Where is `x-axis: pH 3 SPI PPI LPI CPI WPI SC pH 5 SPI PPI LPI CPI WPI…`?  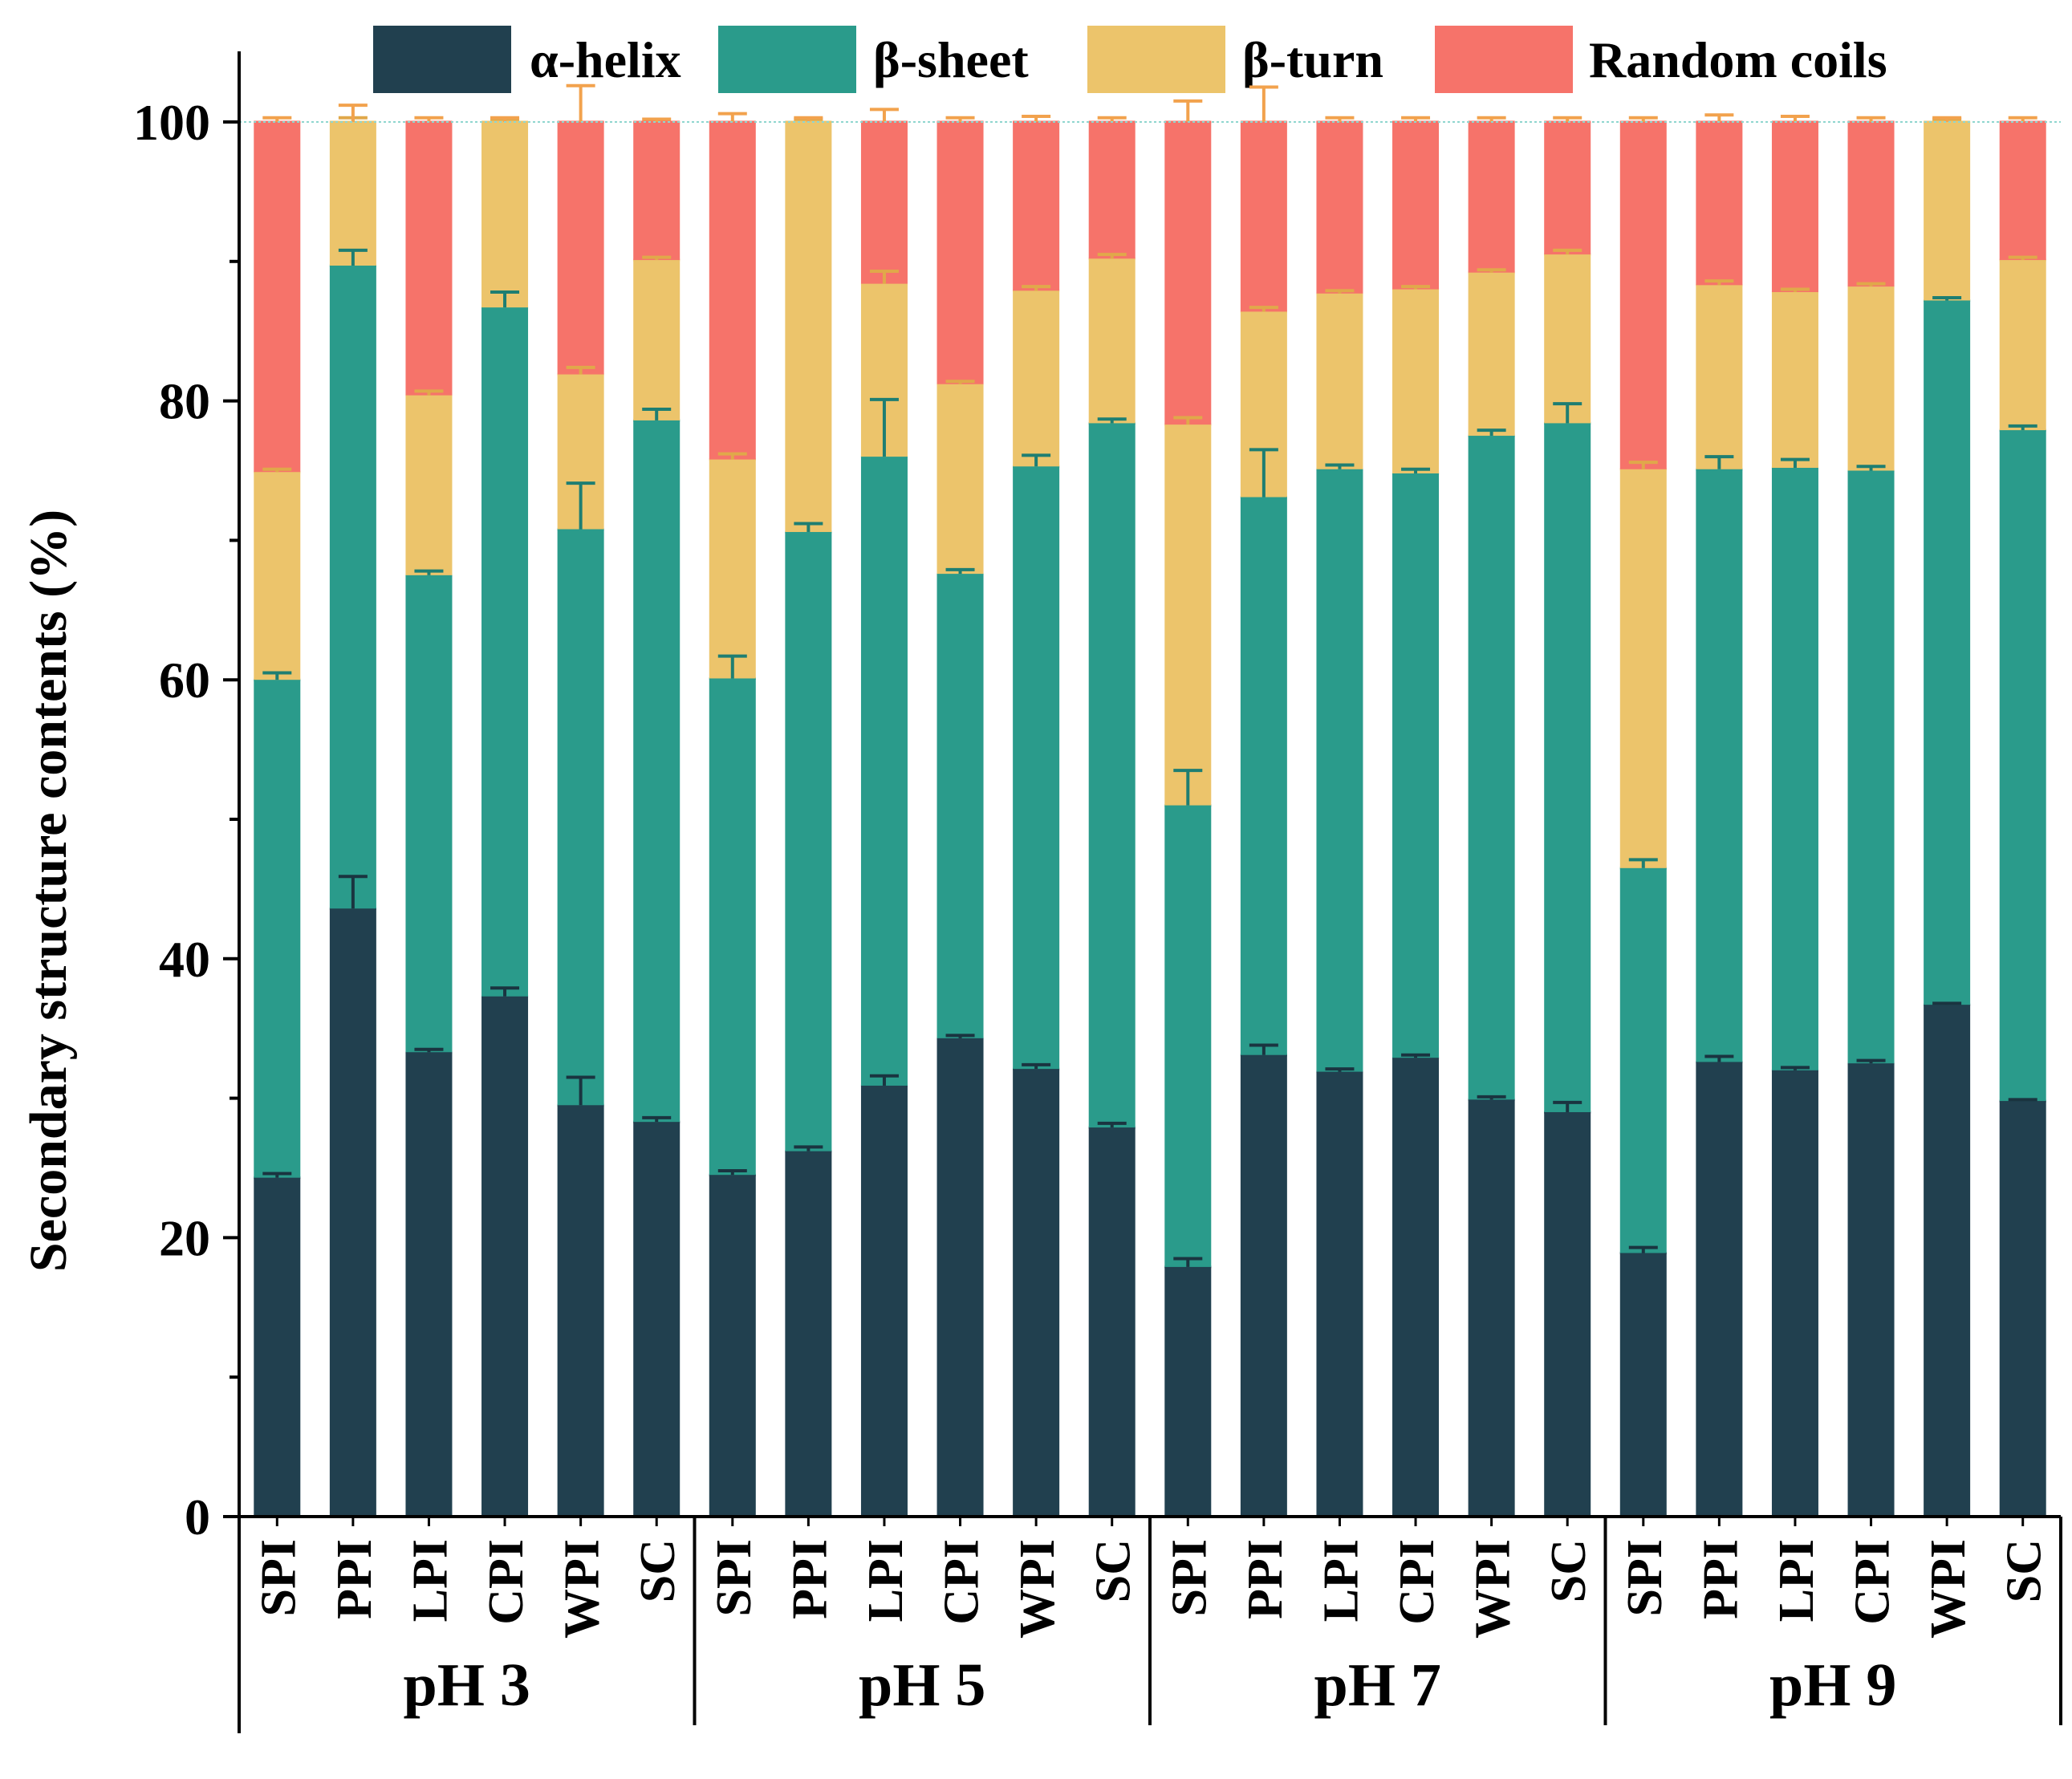 x-axis: pH 3 SPI PPI LPI CPI WPI SC pH 5 SPI PPI LPI CPI WPI… is located at coordinates (1150, 1624).